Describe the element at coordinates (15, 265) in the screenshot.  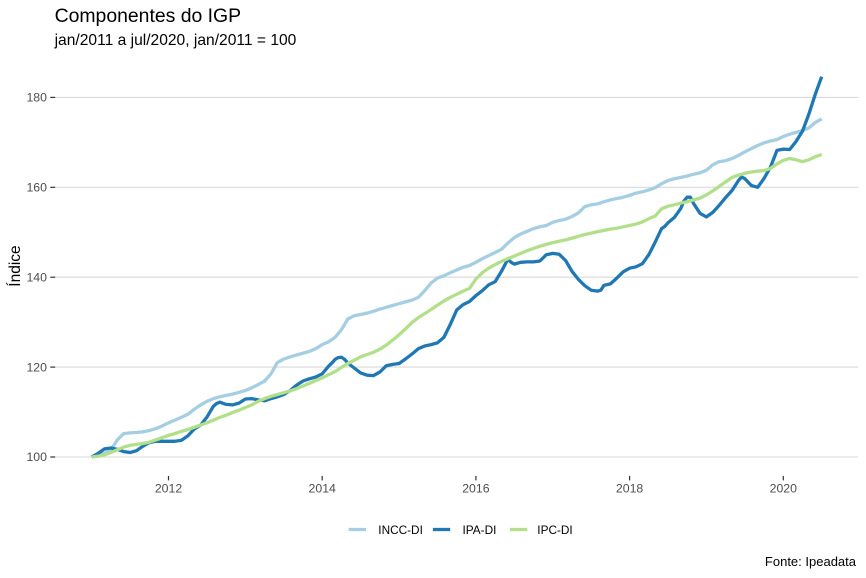
I see `svg-text: Índice` at that location.